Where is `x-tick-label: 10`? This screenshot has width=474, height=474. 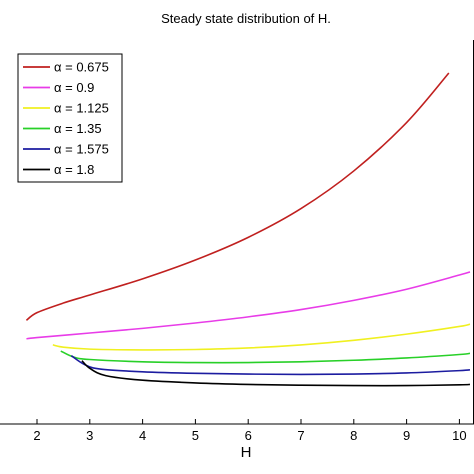
x-tick-label: 10 is located at coordinates (459, 435).